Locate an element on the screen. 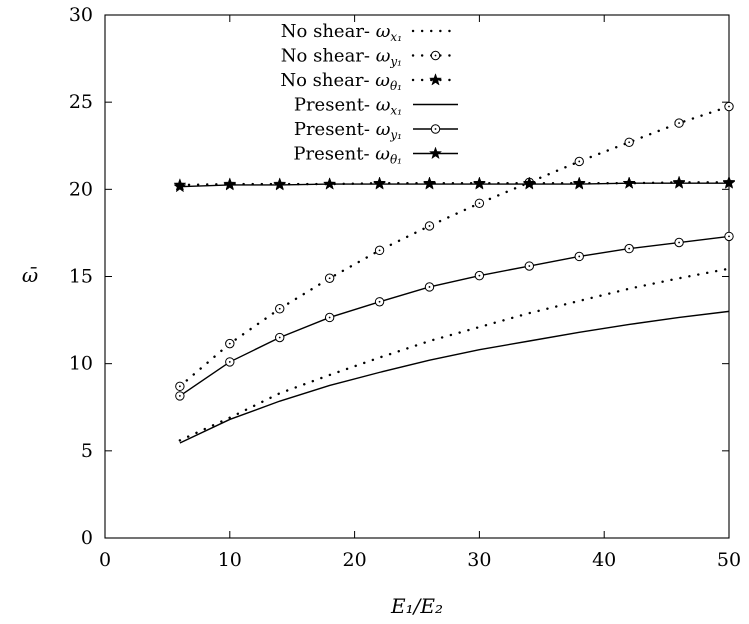  x-tick-label: 0 is located at coordinates (105, 560).